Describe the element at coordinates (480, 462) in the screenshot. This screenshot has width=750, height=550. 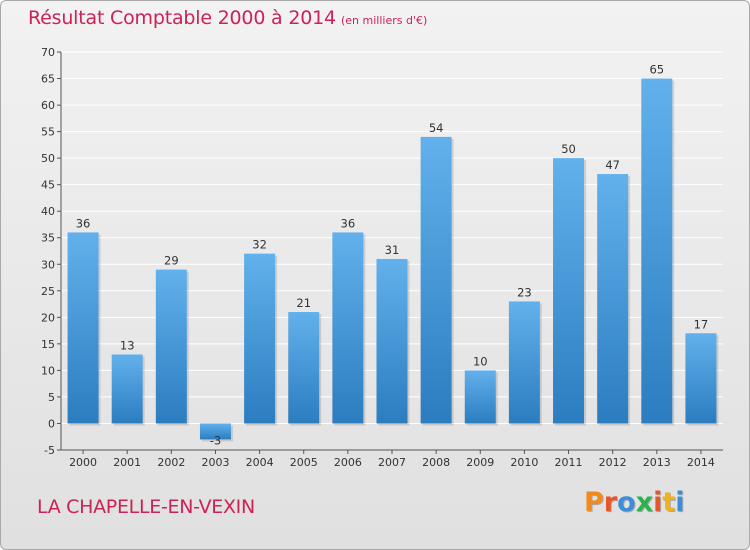
I see `x-tick-label-2009: 2009` at that location.